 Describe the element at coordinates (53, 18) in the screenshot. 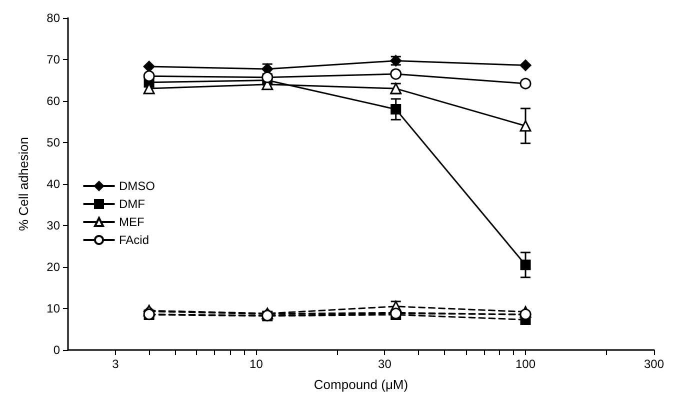

I see `y-tick-label: 80` at that location.